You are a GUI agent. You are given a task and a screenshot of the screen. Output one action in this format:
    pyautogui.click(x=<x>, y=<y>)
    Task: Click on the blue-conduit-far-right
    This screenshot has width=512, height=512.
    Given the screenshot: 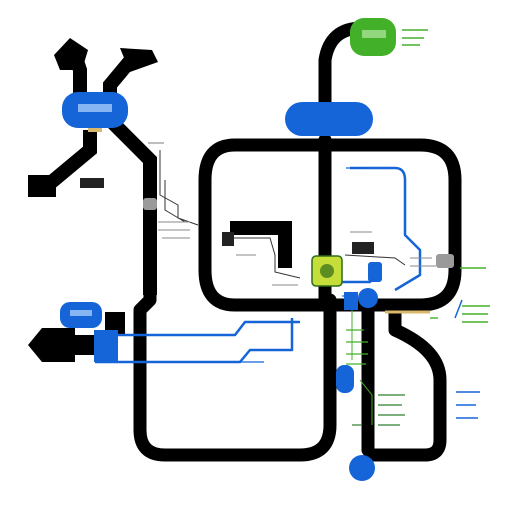 What is the action you would take?
    pyautogui.click(x=458, y=309)
    